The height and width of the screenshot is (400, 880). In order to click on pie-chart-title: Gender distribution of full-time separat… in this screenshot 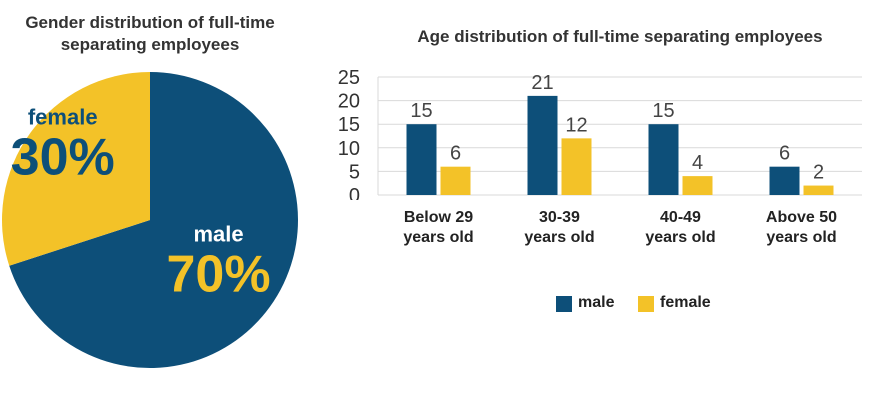, I will do `click(150, 33)`.